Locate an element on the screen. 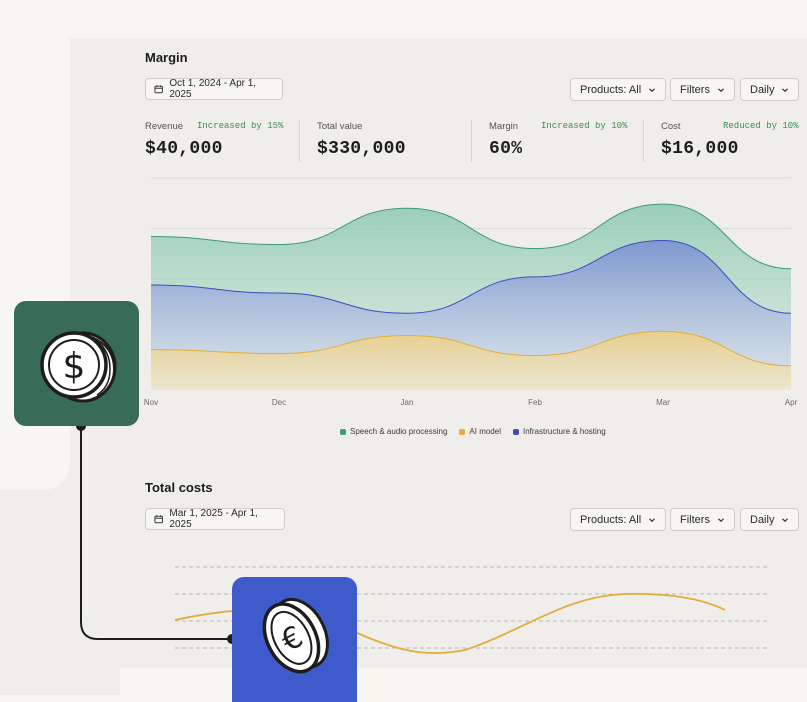 The width and height of the screenshot is (807, 702). stat-value: $330,000 is located at coordinates (361, 149).